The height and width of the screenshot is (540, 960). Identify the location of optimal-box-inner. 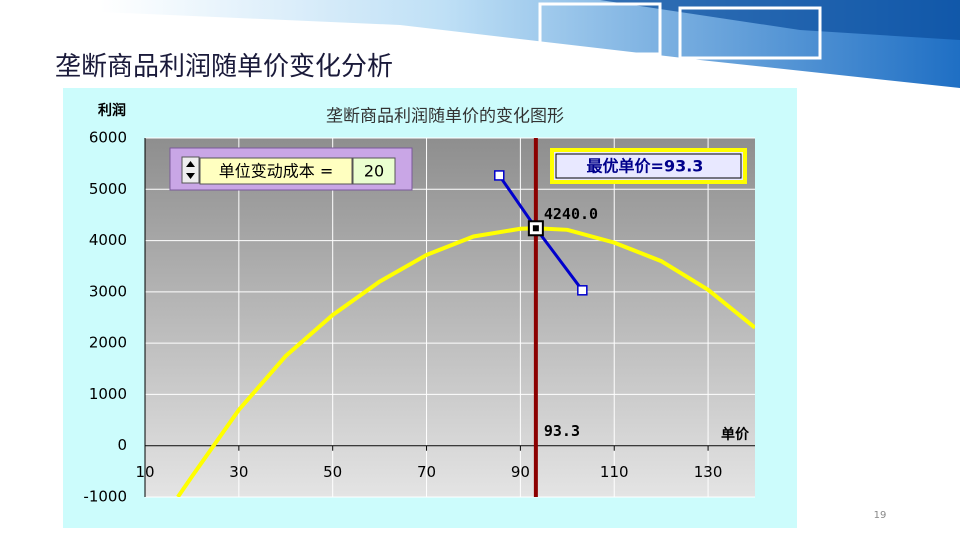
(648, 166).